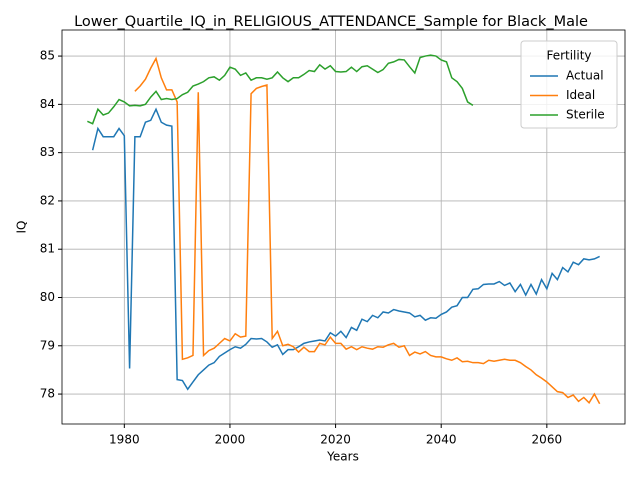 The height and width of the screenshot is (480, 640). Describe the element at coordinates (569, 84) in the screenshot. I see `legend-box` at that location.